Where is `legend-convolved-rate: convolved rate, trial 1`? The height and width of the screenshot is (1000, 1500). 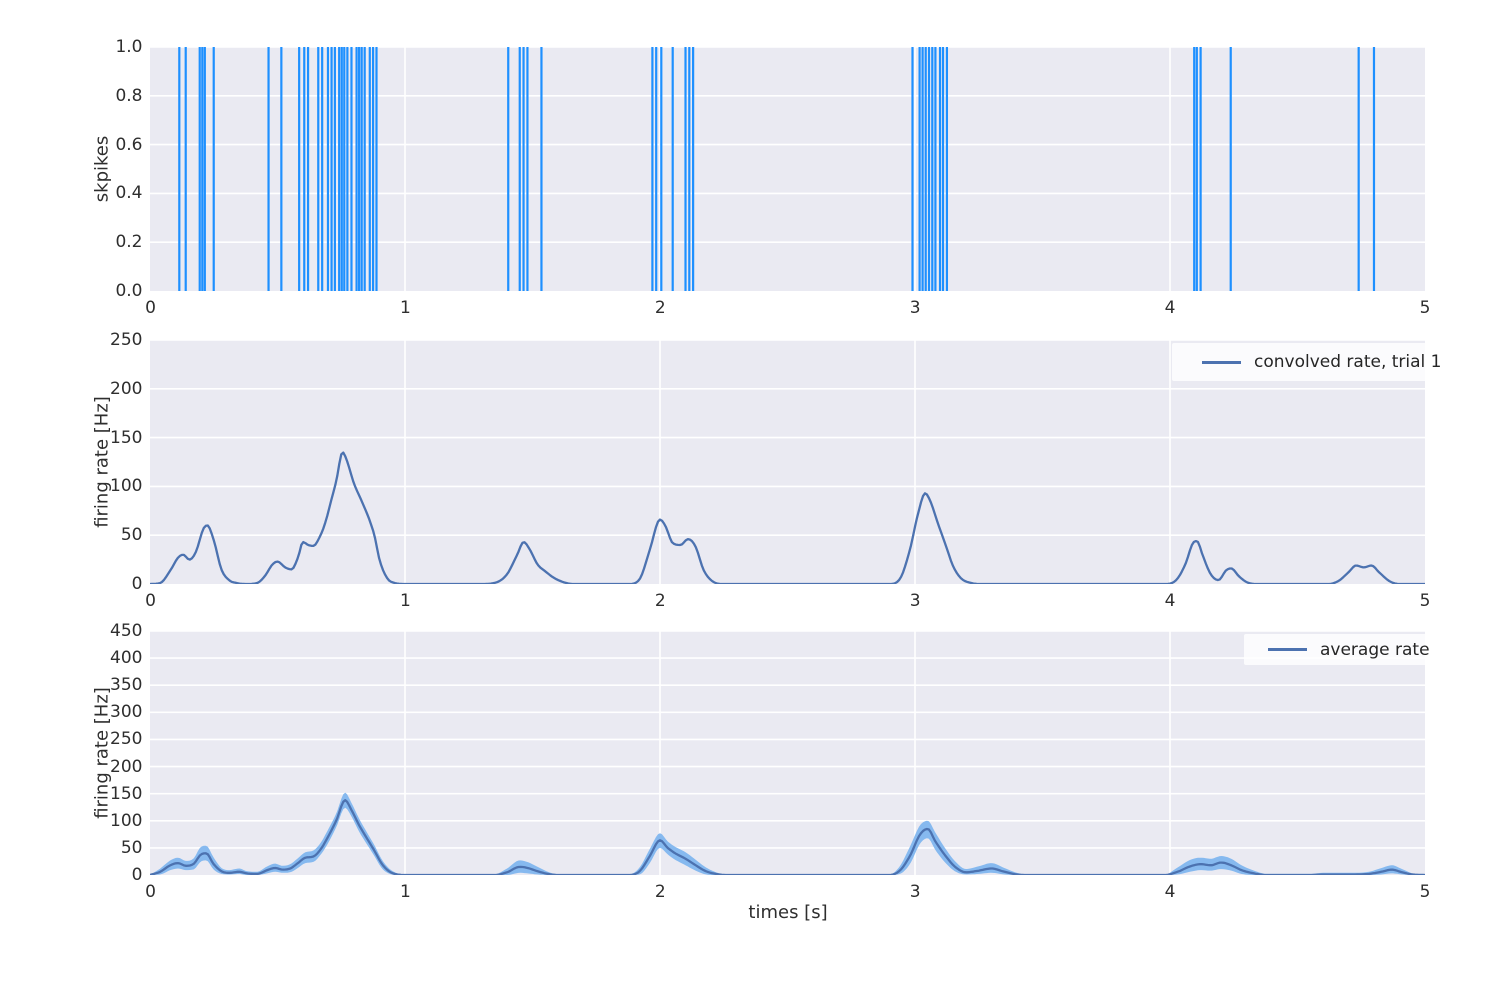
legend-convolved-rate: convolved rate, trial 1 is located at coordinates (1313, 362).